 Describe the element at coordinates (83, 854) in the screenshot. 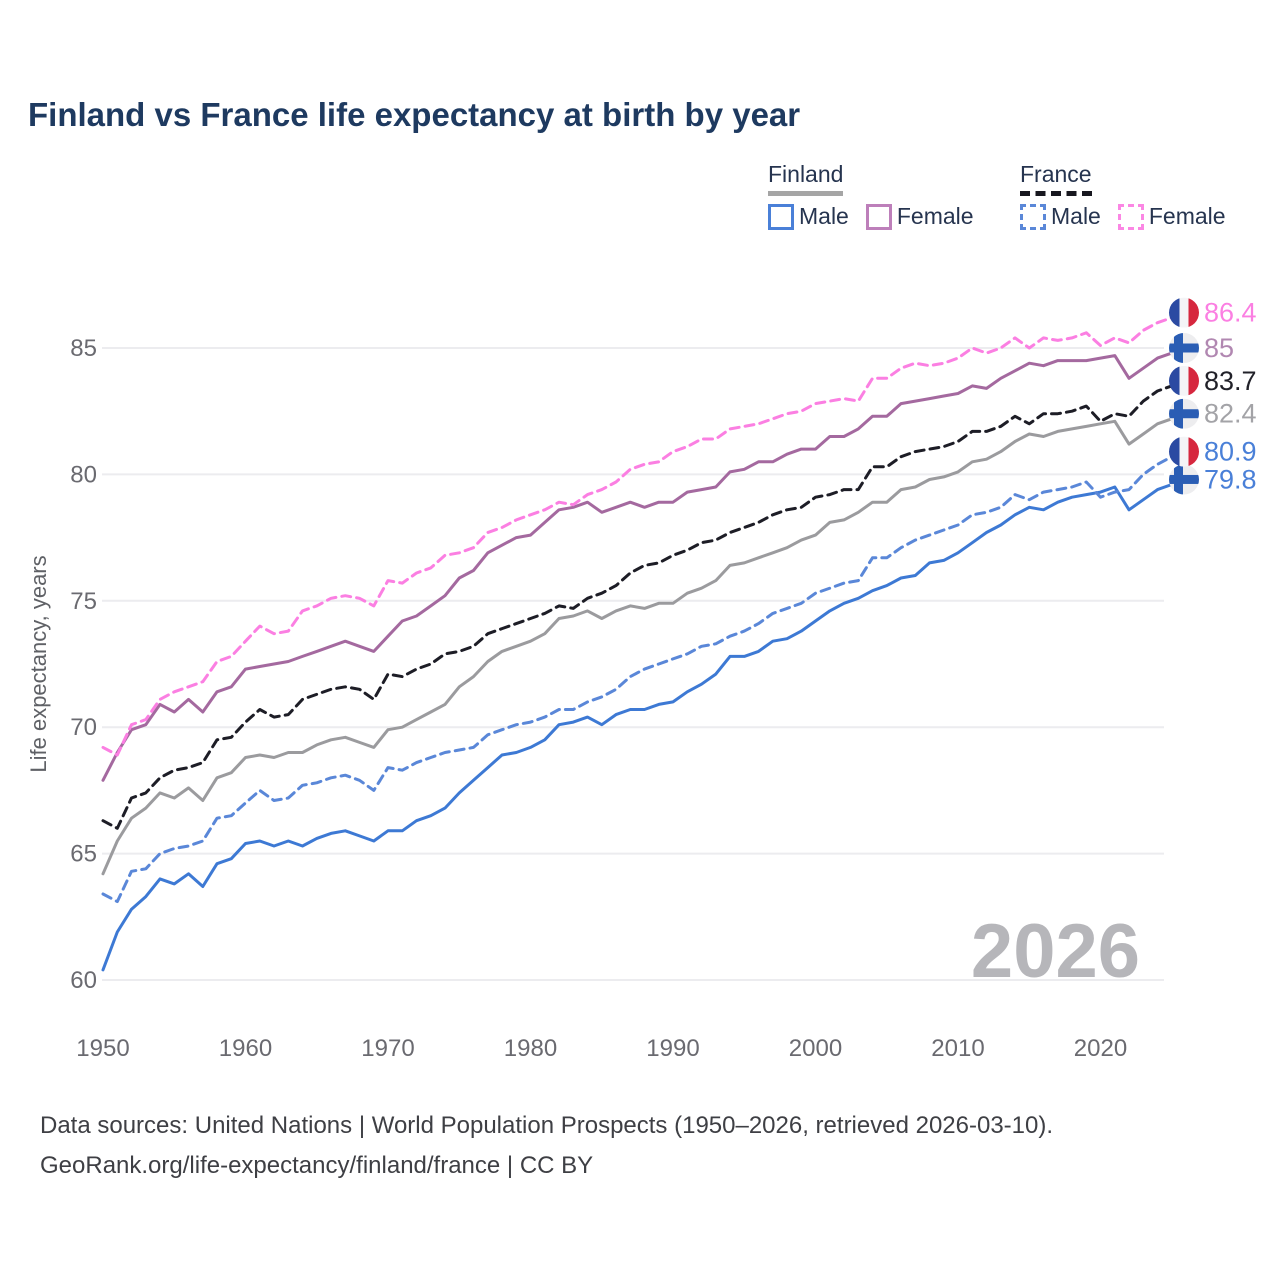

I see `y-tick-label: 65` at that location.